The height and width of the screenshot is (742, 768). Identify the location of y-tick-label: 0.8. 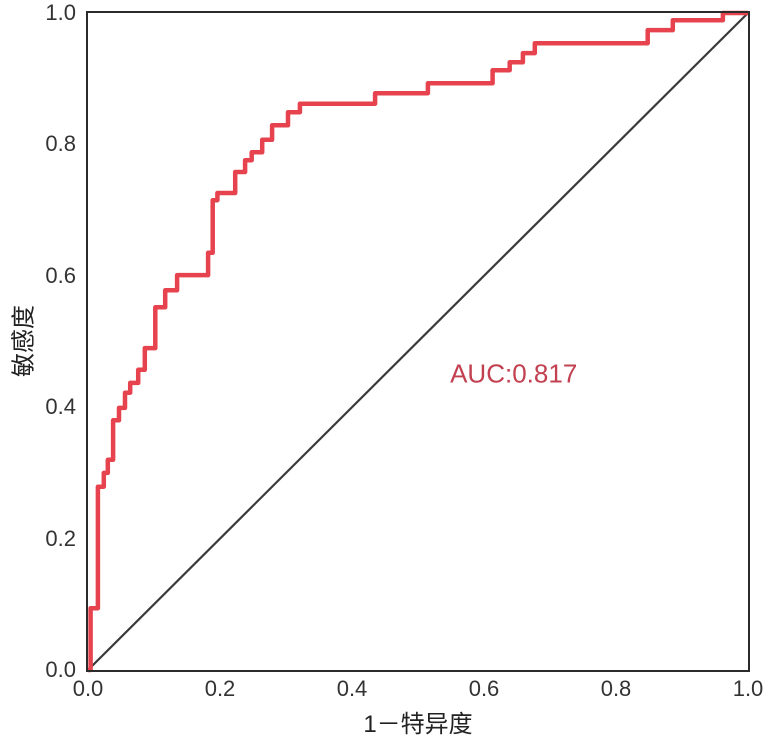
(60, 144).